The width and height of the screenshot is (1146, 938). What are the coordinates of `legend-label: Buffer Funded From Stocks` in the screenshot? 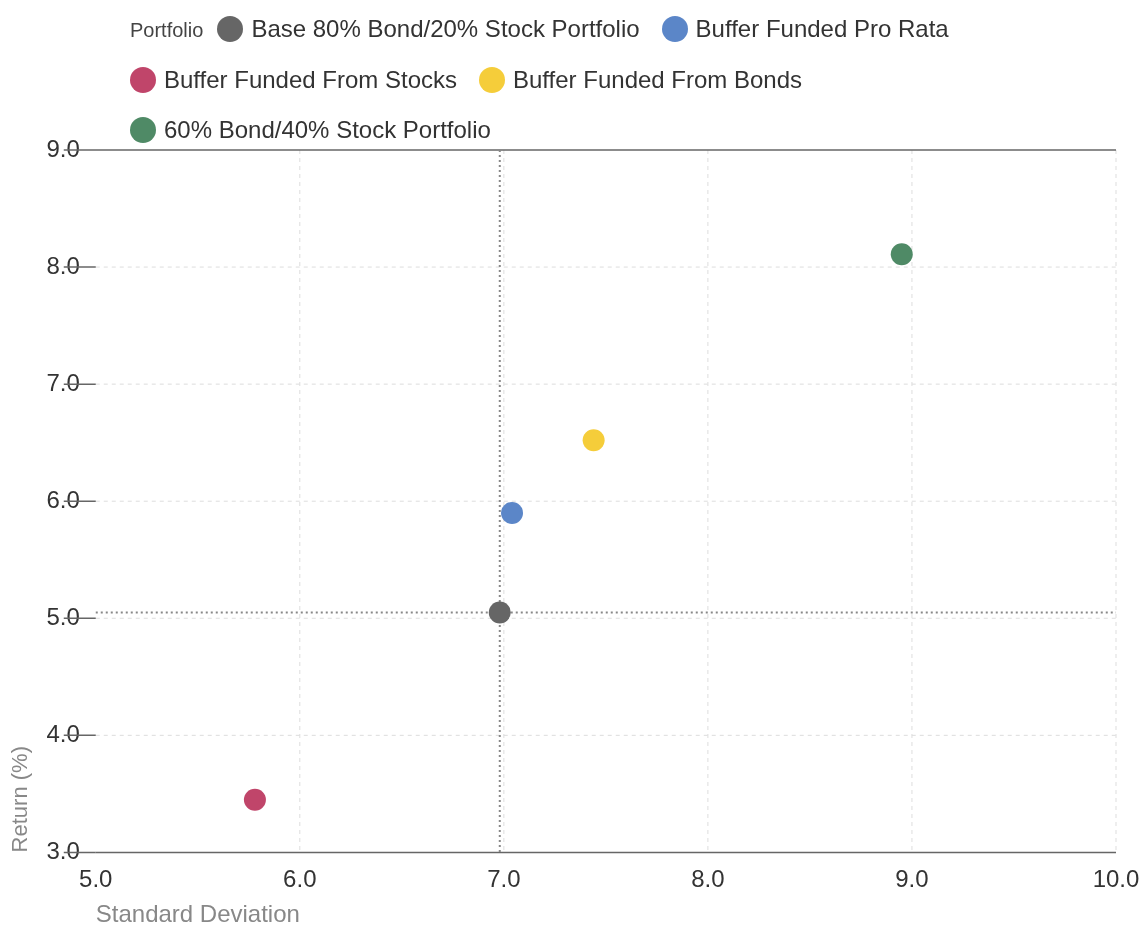 It's located at (311, 79).